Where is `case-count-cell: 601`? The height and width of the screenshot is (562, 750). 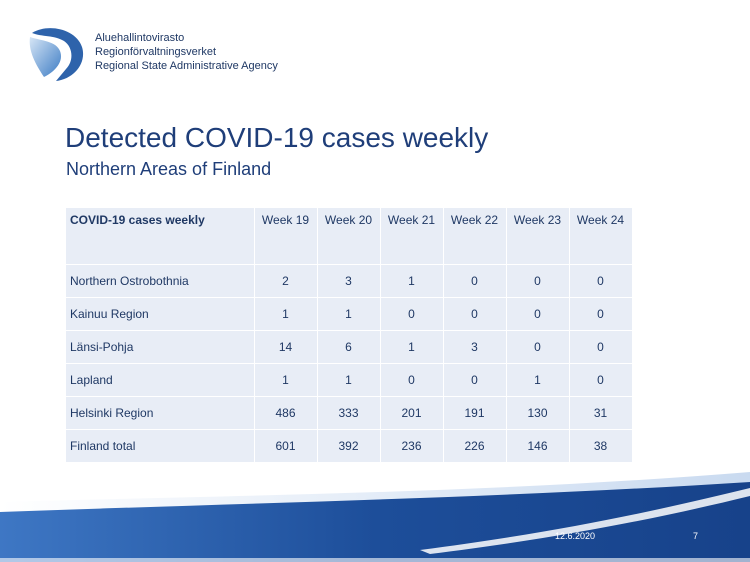 case-count-cell: 601 is located at coordinates (286, 446).